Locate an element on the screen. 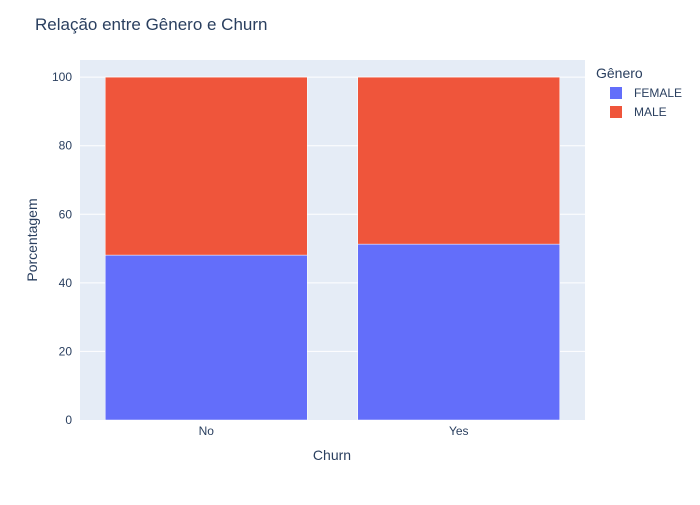  chart-title: Relação entre Gênero e Churn is located at coordinates (151, 24).